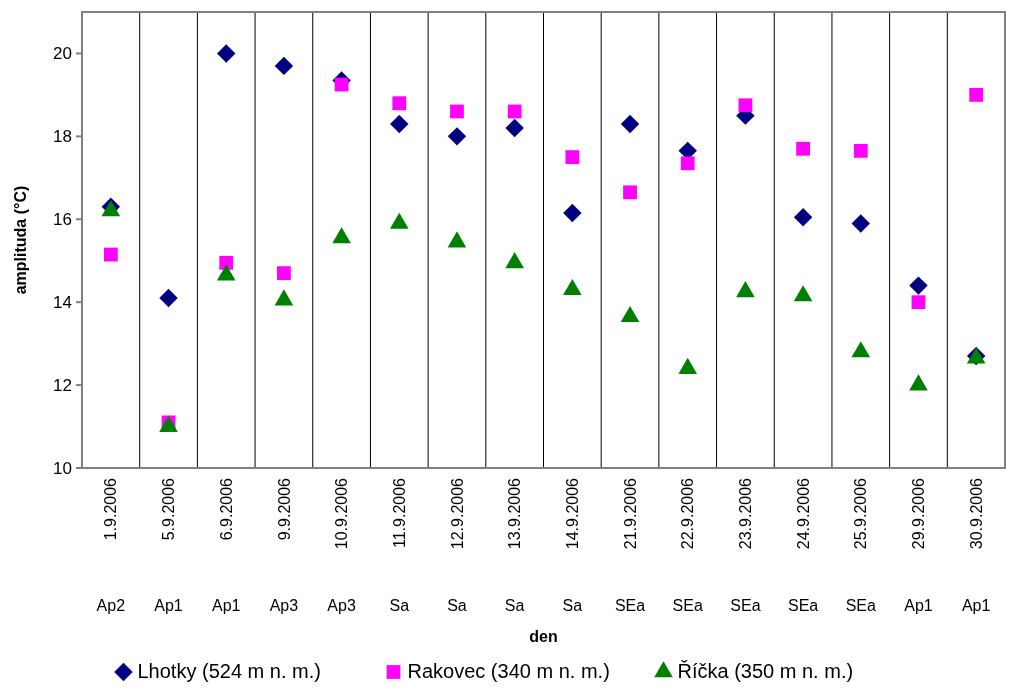 The image size is (1011, 691). Describe the element at coordinates (399, 512) in the screenshot. I see `x-tick-label: 11.9.2006` at that location.